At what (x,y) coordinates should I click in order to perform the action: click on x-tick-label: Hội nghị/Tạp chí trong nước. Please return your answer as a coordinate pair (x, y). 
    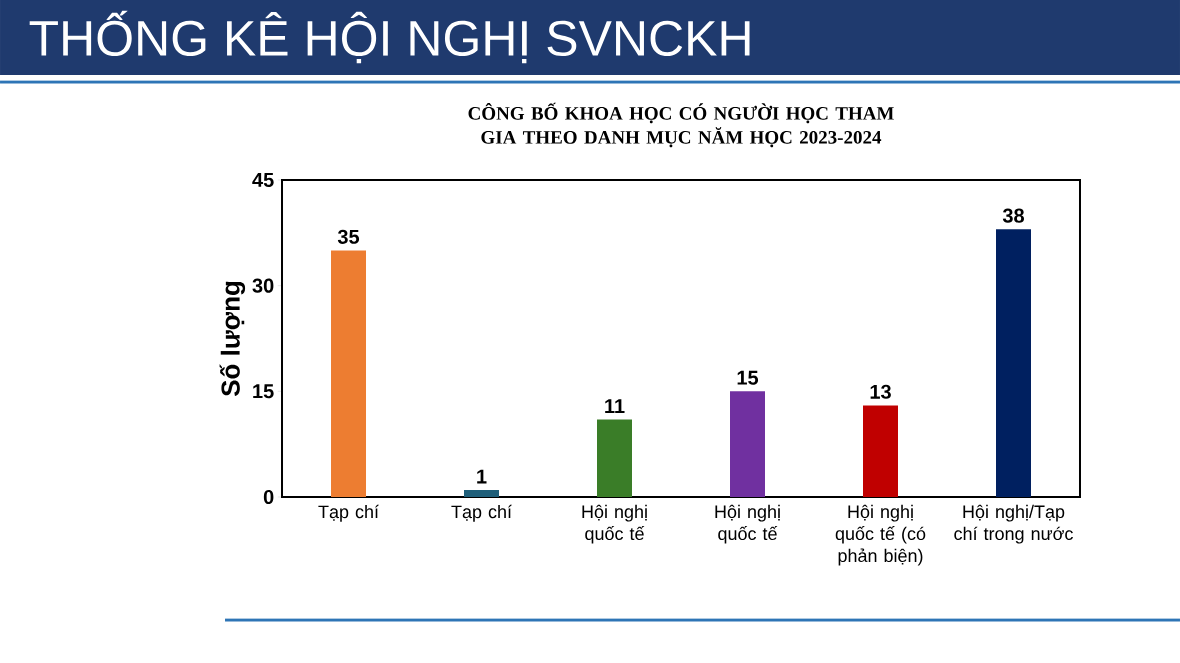
    Looking at the image, I should click on (1013, 524).